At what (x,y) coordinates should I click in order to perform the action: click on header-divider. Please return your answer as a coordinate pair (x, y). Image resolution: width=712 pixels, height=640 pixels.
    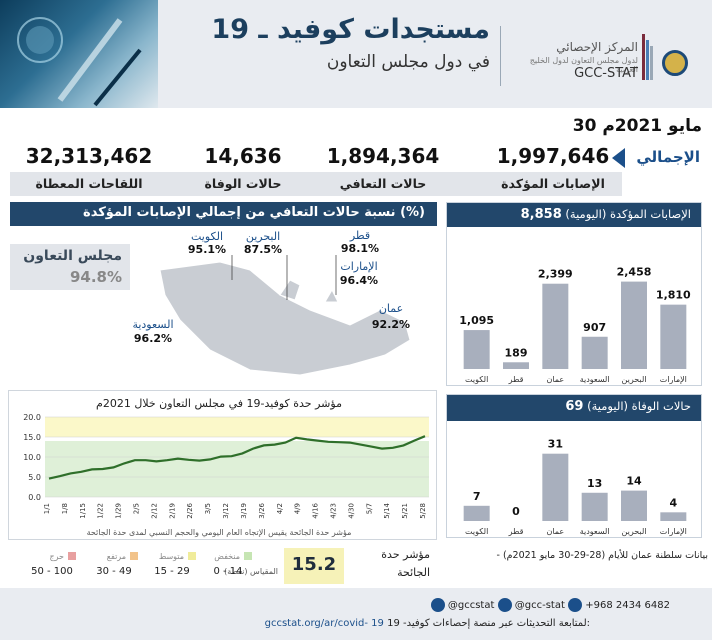
    Looking at the image, I should click on (500, 56).